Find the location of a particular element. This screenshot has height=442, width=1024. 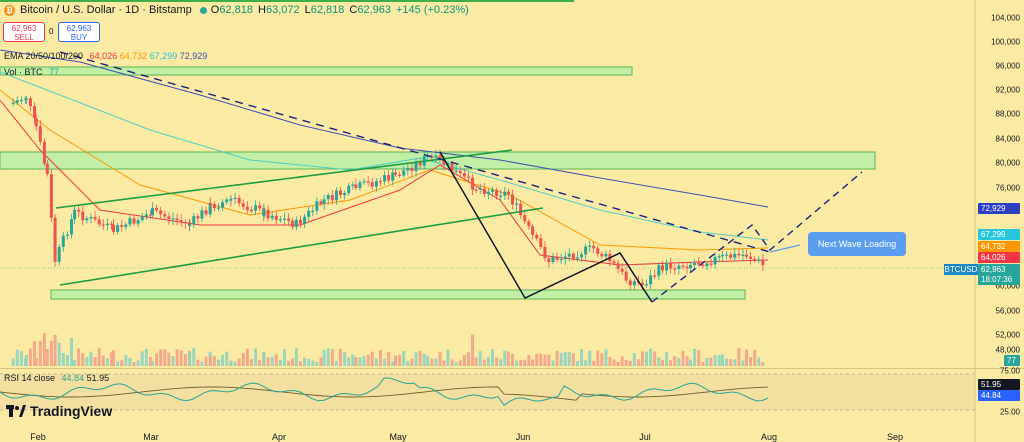

projection-path is located at coordinates (757, 237).